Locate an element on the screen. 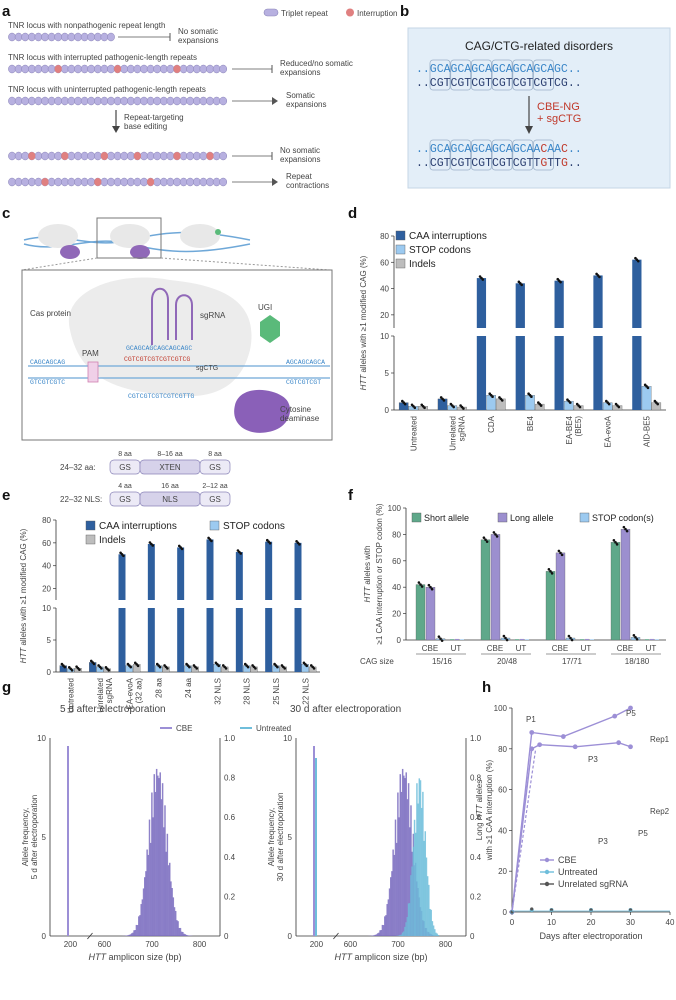 Image resolution: width=676 pixels, height=1000 pixels. category-label: EA-BE4(BE5) is located at coordinates (574, 429).